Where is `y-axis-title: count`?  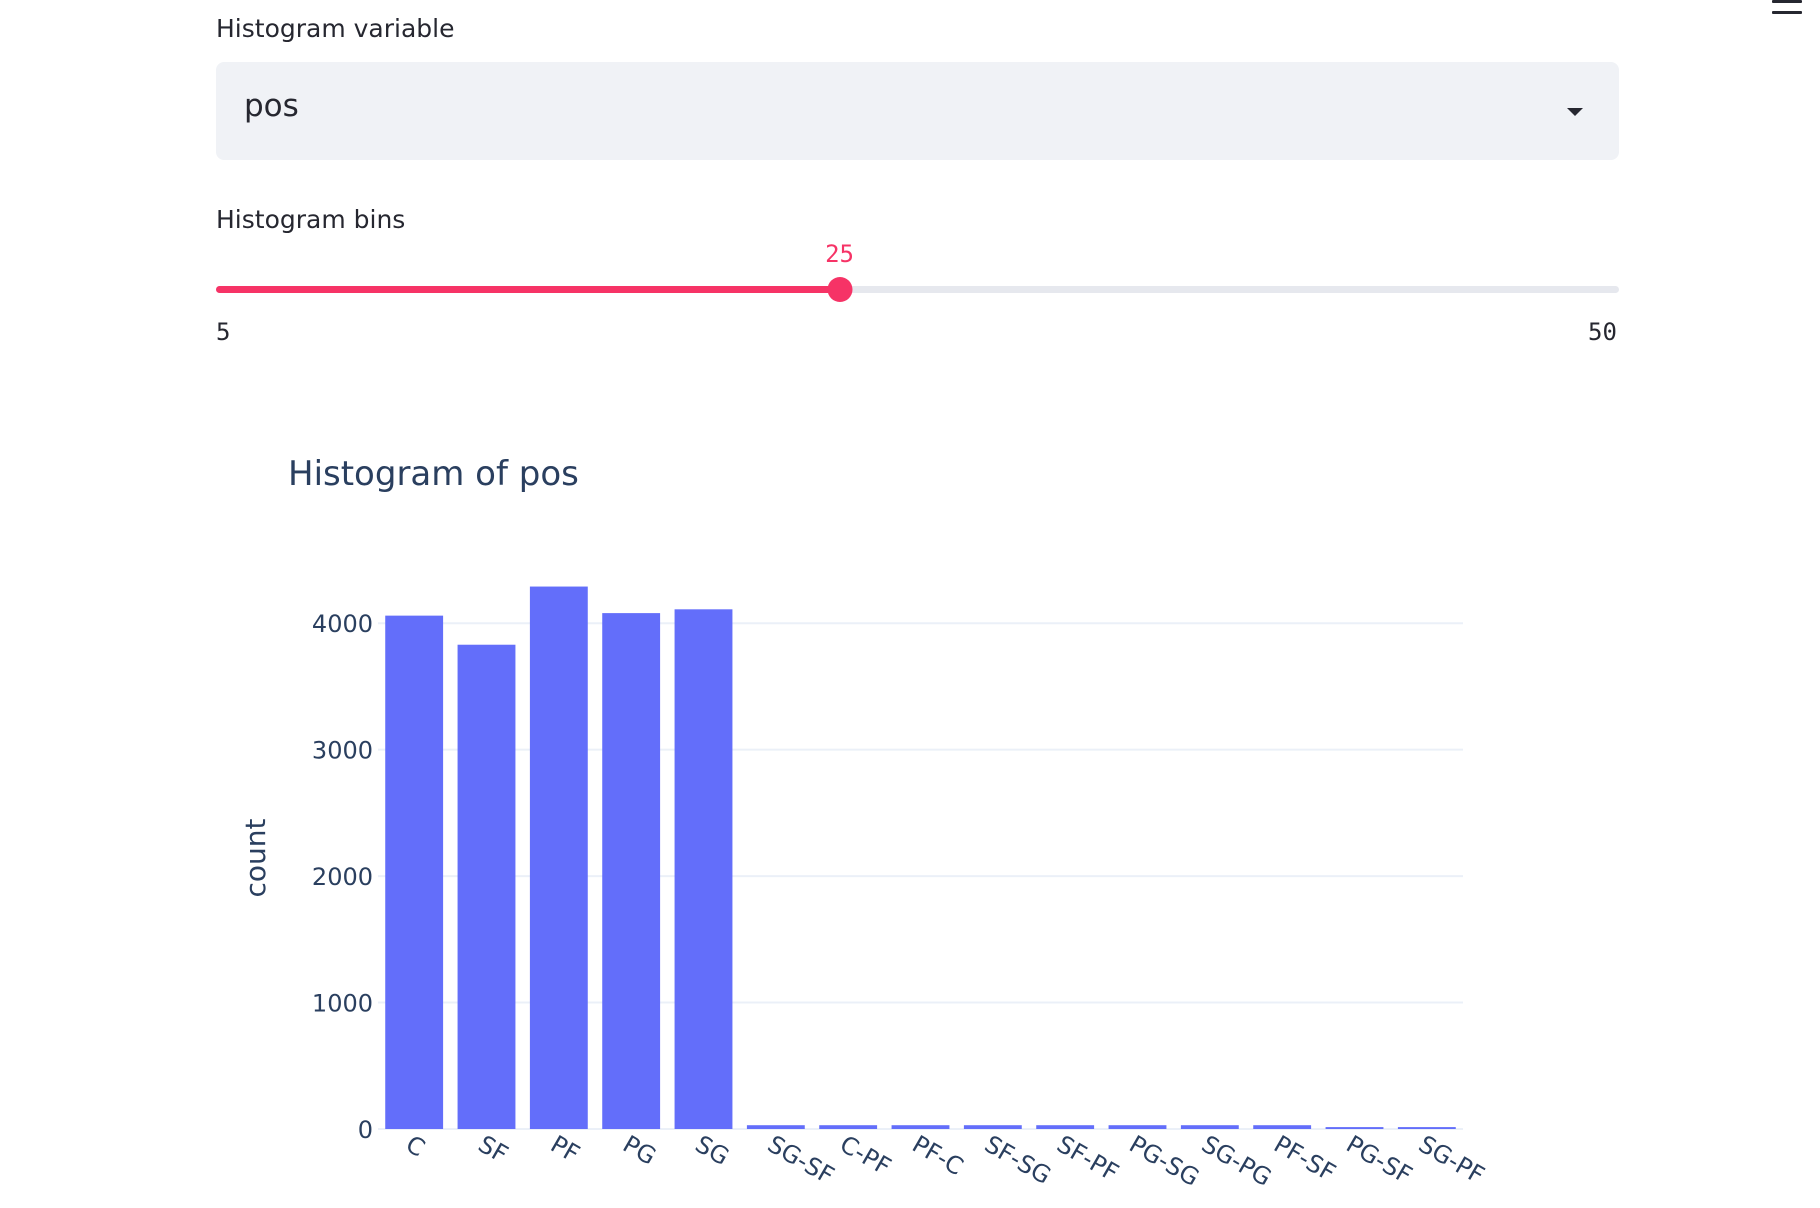
y-axis-title: count is located at coordinates (255, 857).